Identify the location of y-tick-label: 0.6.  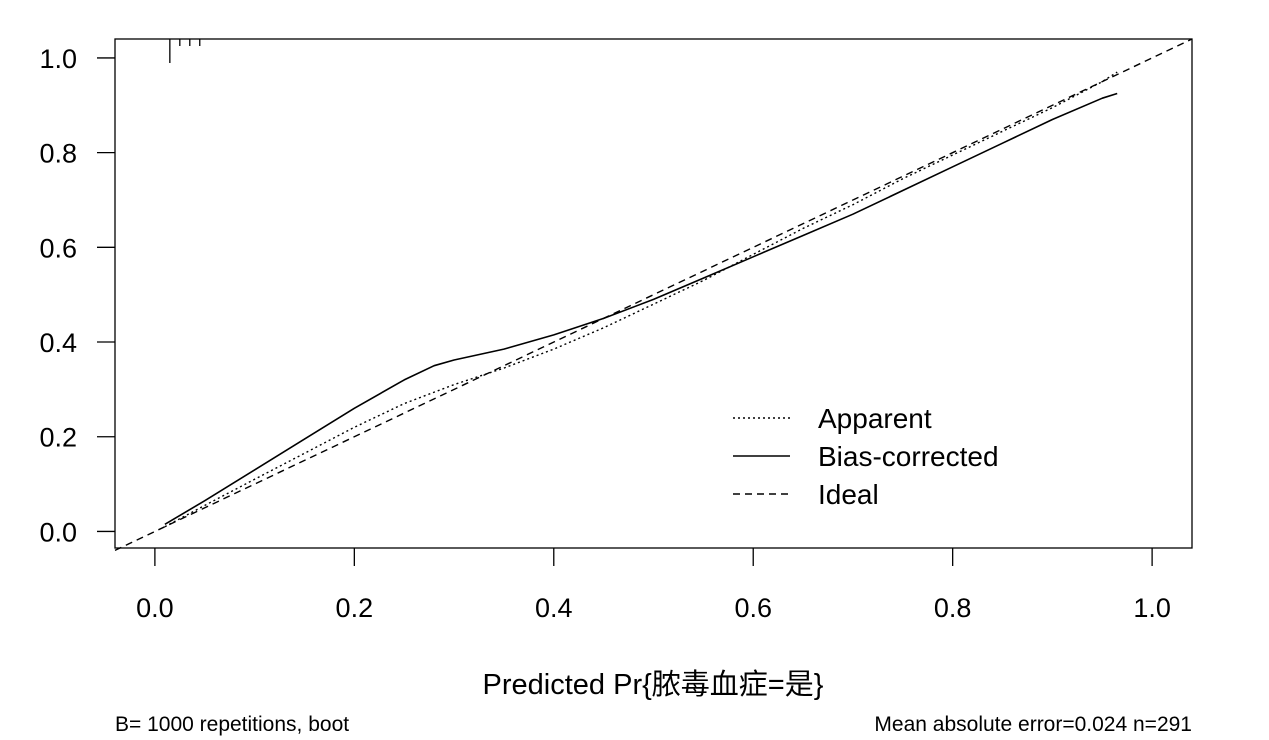
(58, 248).